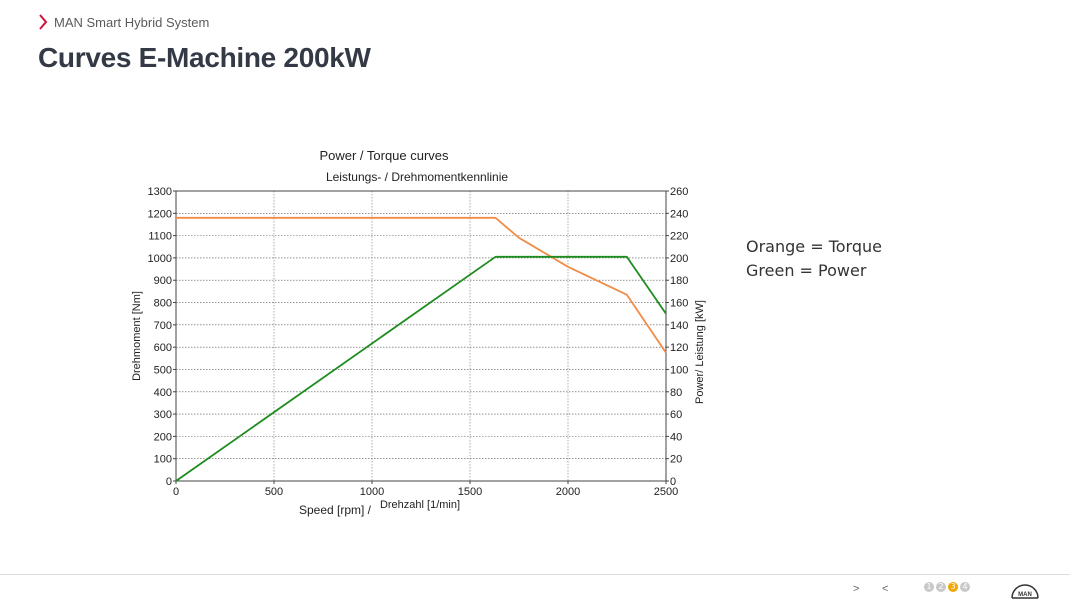 This screenshot has height=602, width=1070. Describe the element at coordinates (176, 492) in the screenshot. I see `x-tick-label: 0` at that location.